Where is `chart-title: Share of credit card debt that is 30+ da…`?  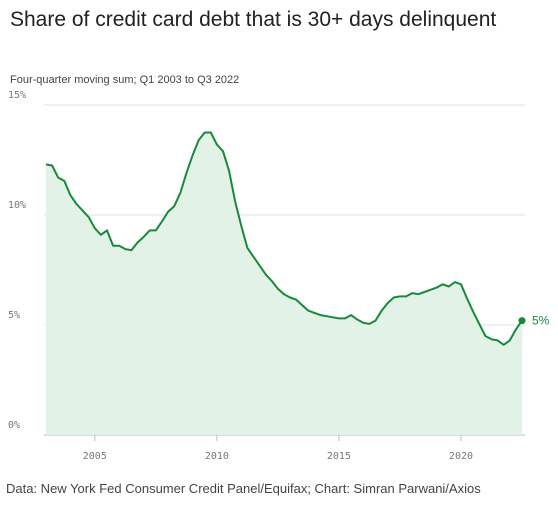
chart-title: Share of credit card debt that is 30+ da… is located at coordinates (253, 19).